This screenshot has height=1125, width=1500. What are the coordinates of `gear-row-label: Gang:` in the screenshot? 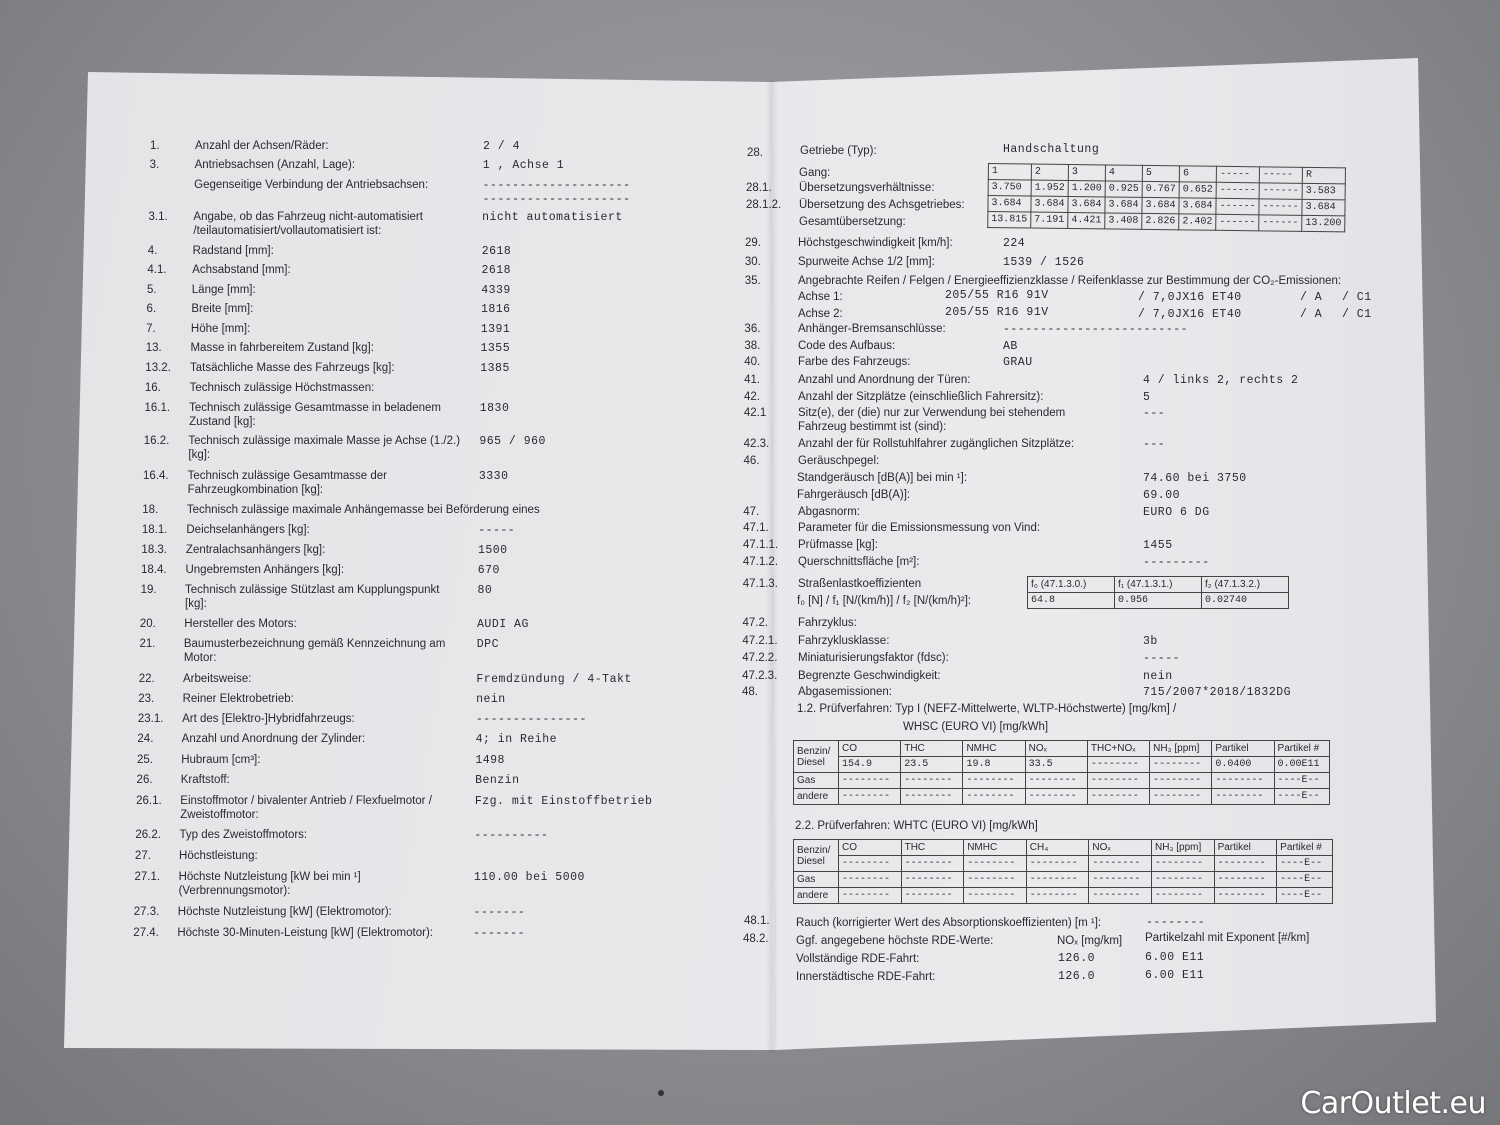 It's located at (815, 173).